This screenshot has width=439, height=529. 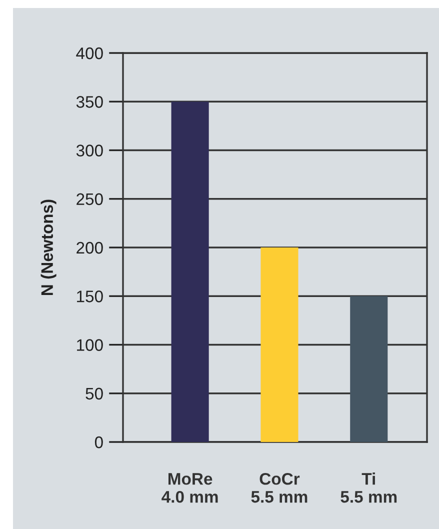 I want to click on y-tick-label: 200, so click(x=89, y=248).